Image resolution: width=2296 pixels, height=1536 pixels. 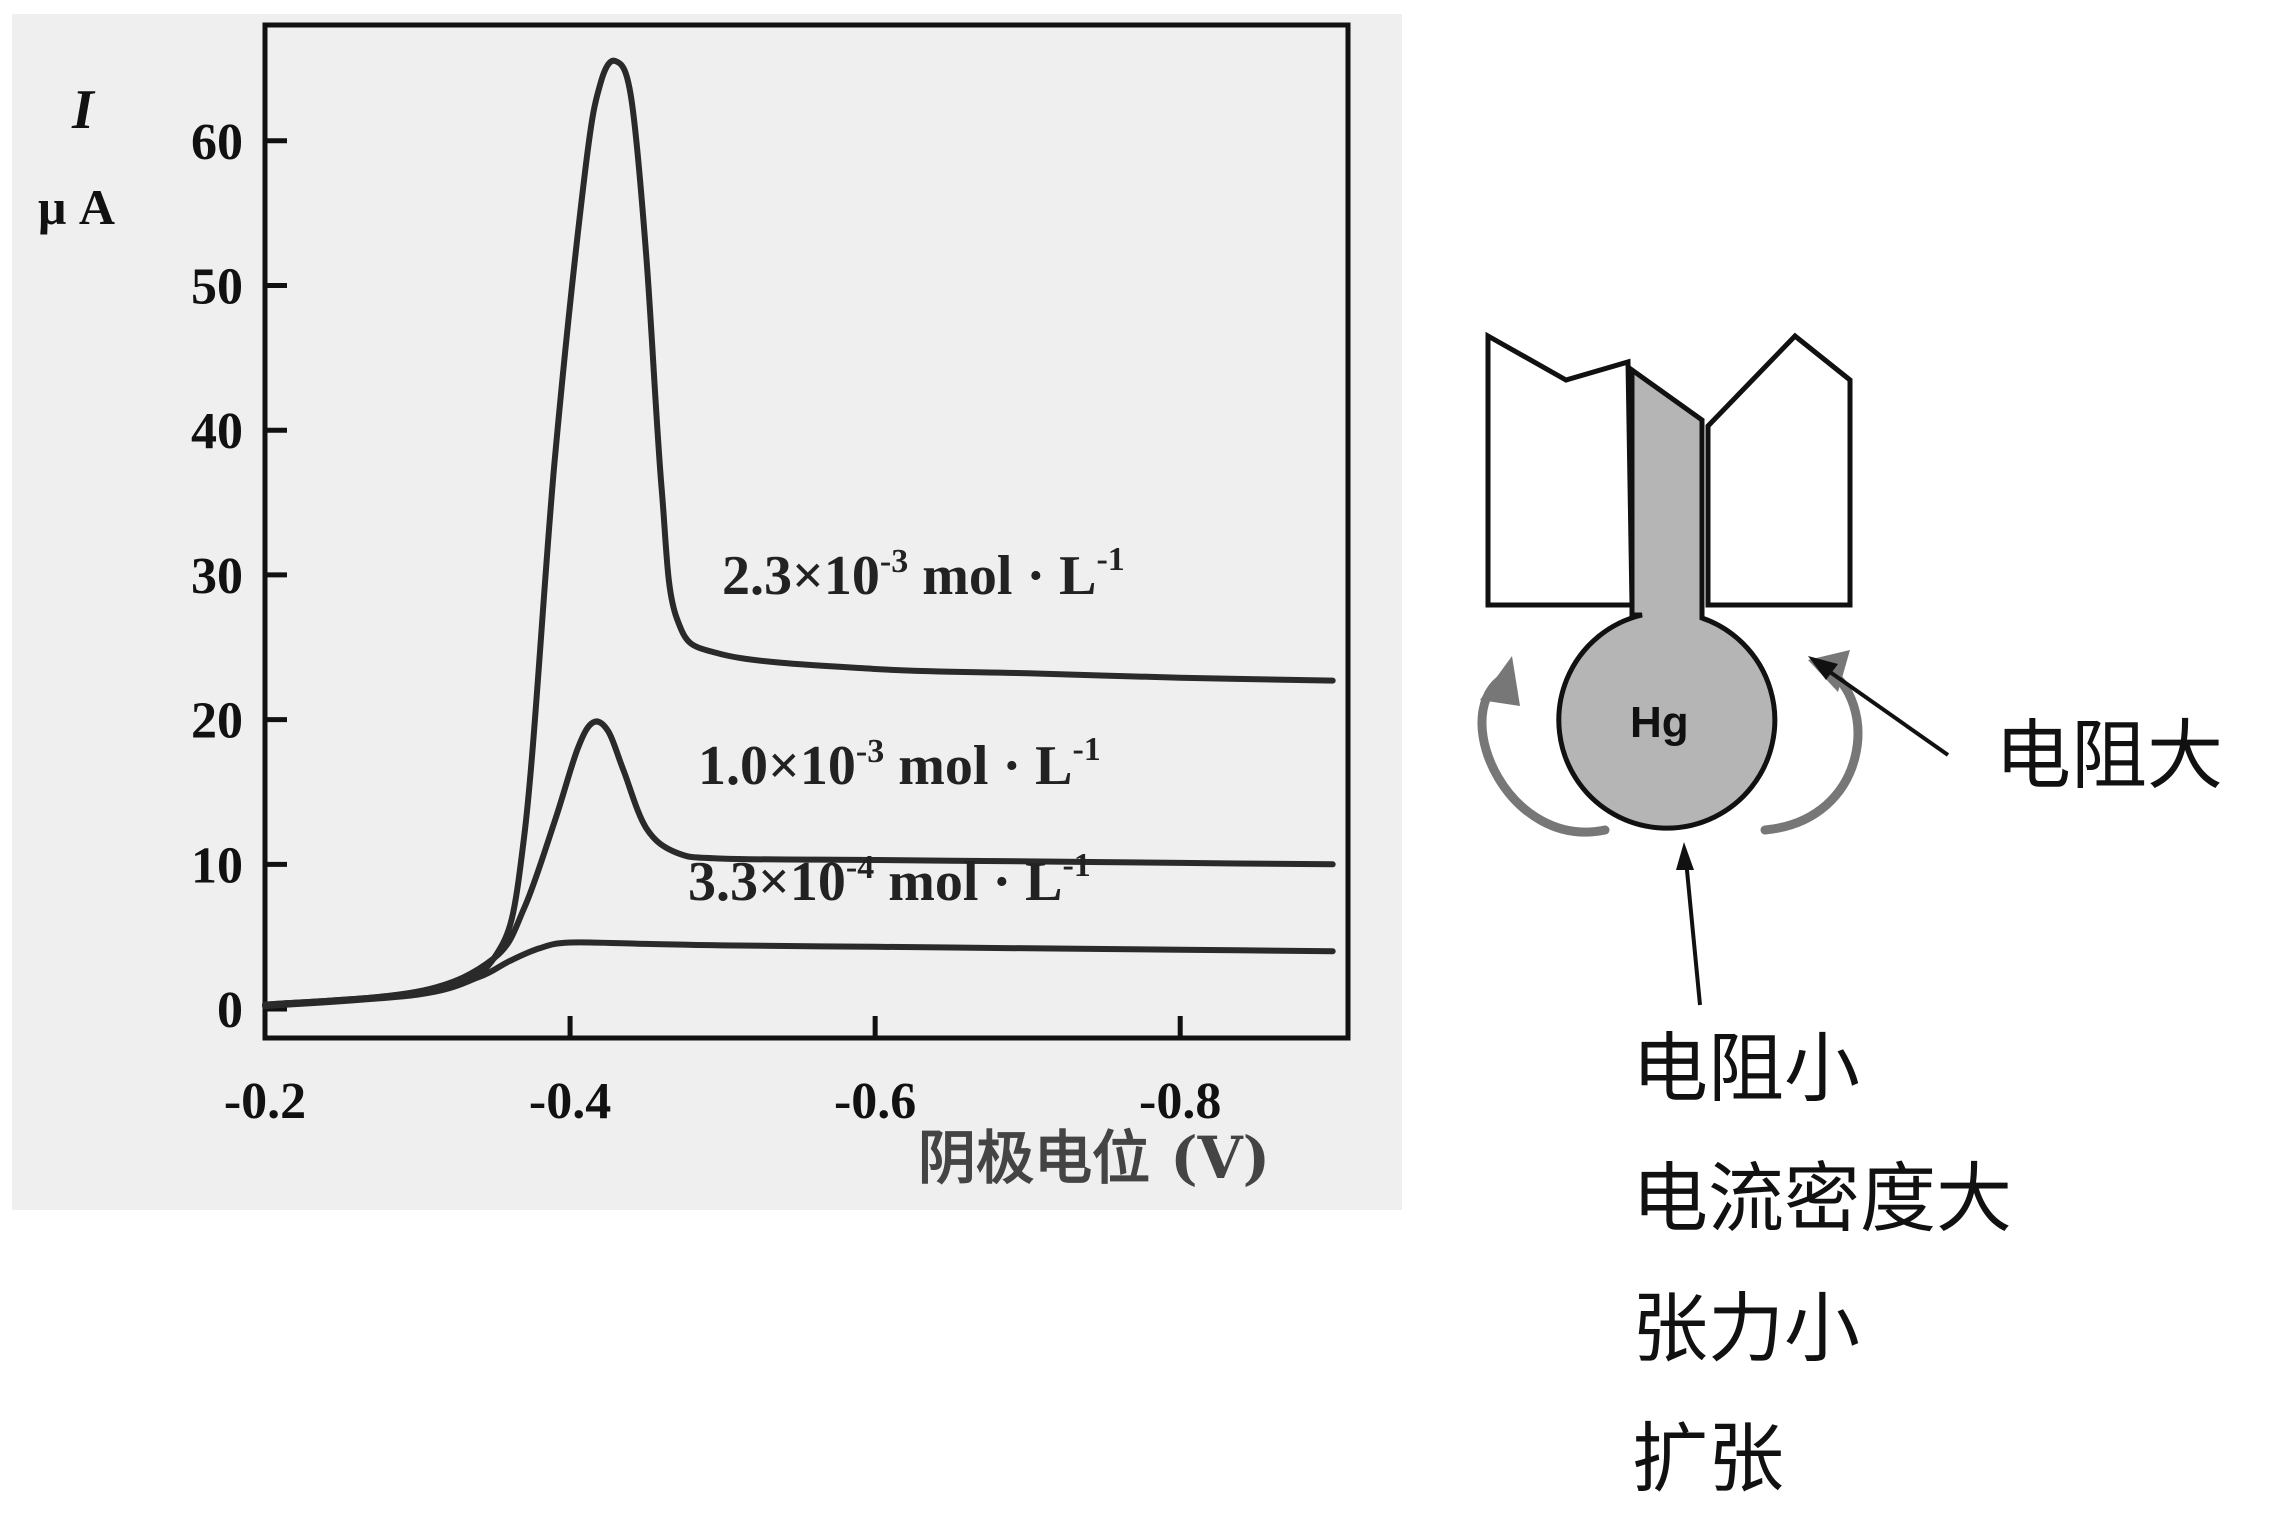 What do you see at coordinates (722, 1073) in the screenshot?
I see `x-ticks: -0.2 -0.4 -0.6 -0.8` at bounding box center [722, 1073].